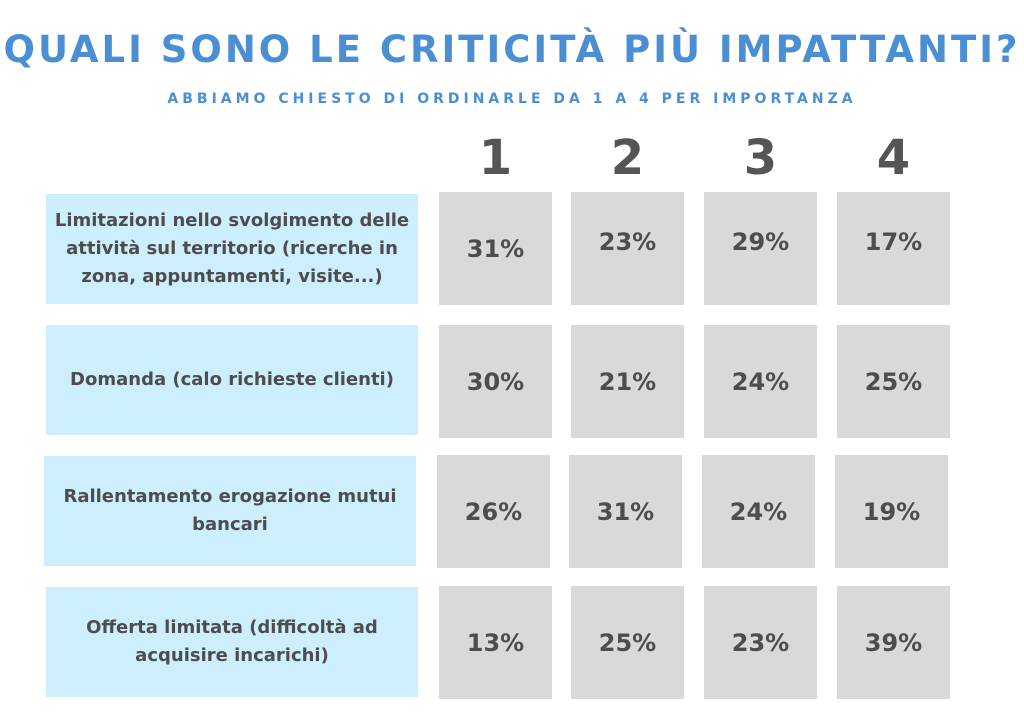 The width and height of the screenshot is (1024, 724). Describe the element at coordinates (760, 158) in the screenshot. I see `column-header-3: 3` at that location.